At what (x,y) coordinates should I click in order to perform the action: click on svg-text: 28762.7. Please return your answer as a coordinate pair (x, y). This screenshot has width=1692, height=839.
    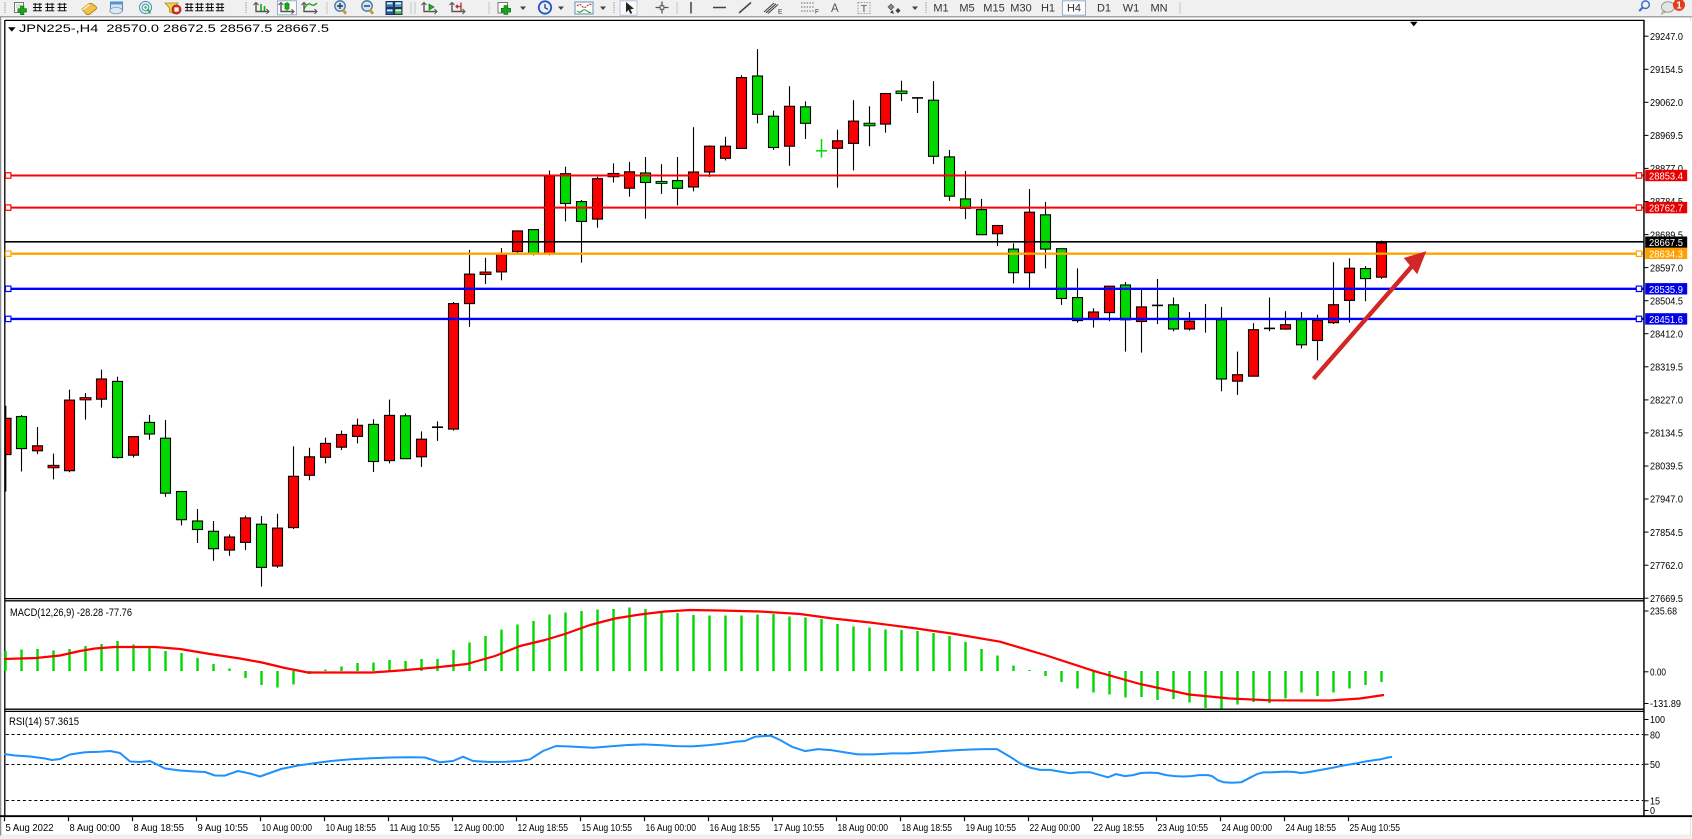
    Looking at the image, I should click on (1666, 209).